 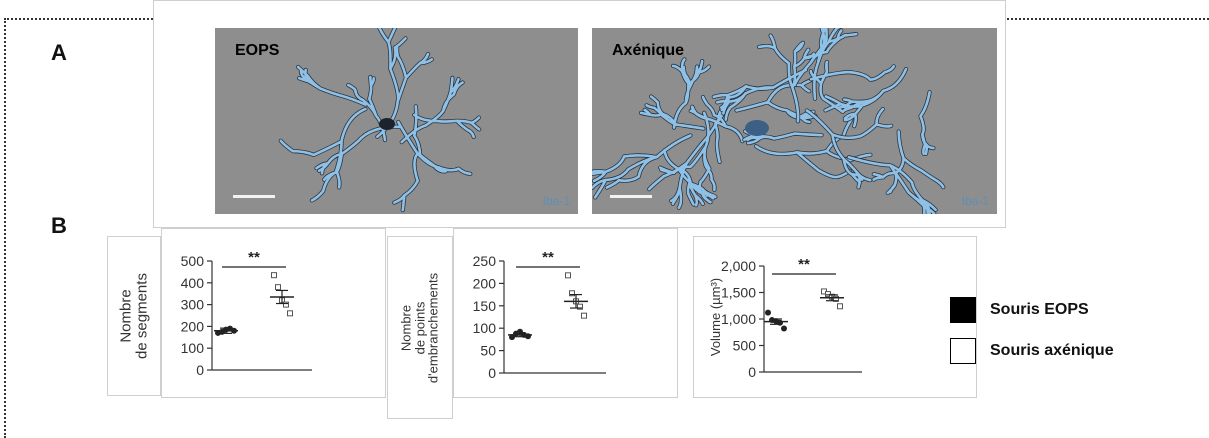 I want to click on y-tick-label: 1,000, so click(x=738, y=319).